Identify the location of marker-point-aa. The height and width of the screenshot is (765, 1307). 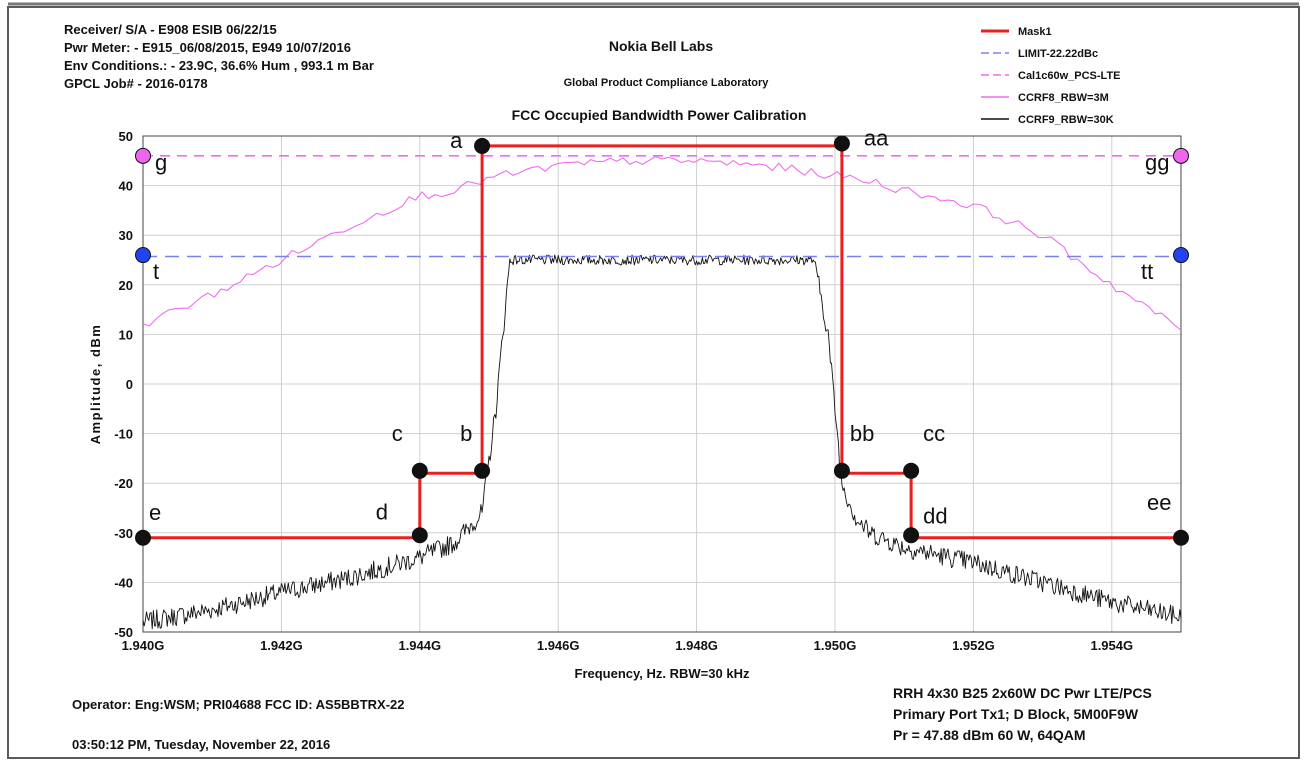
(841, 143).